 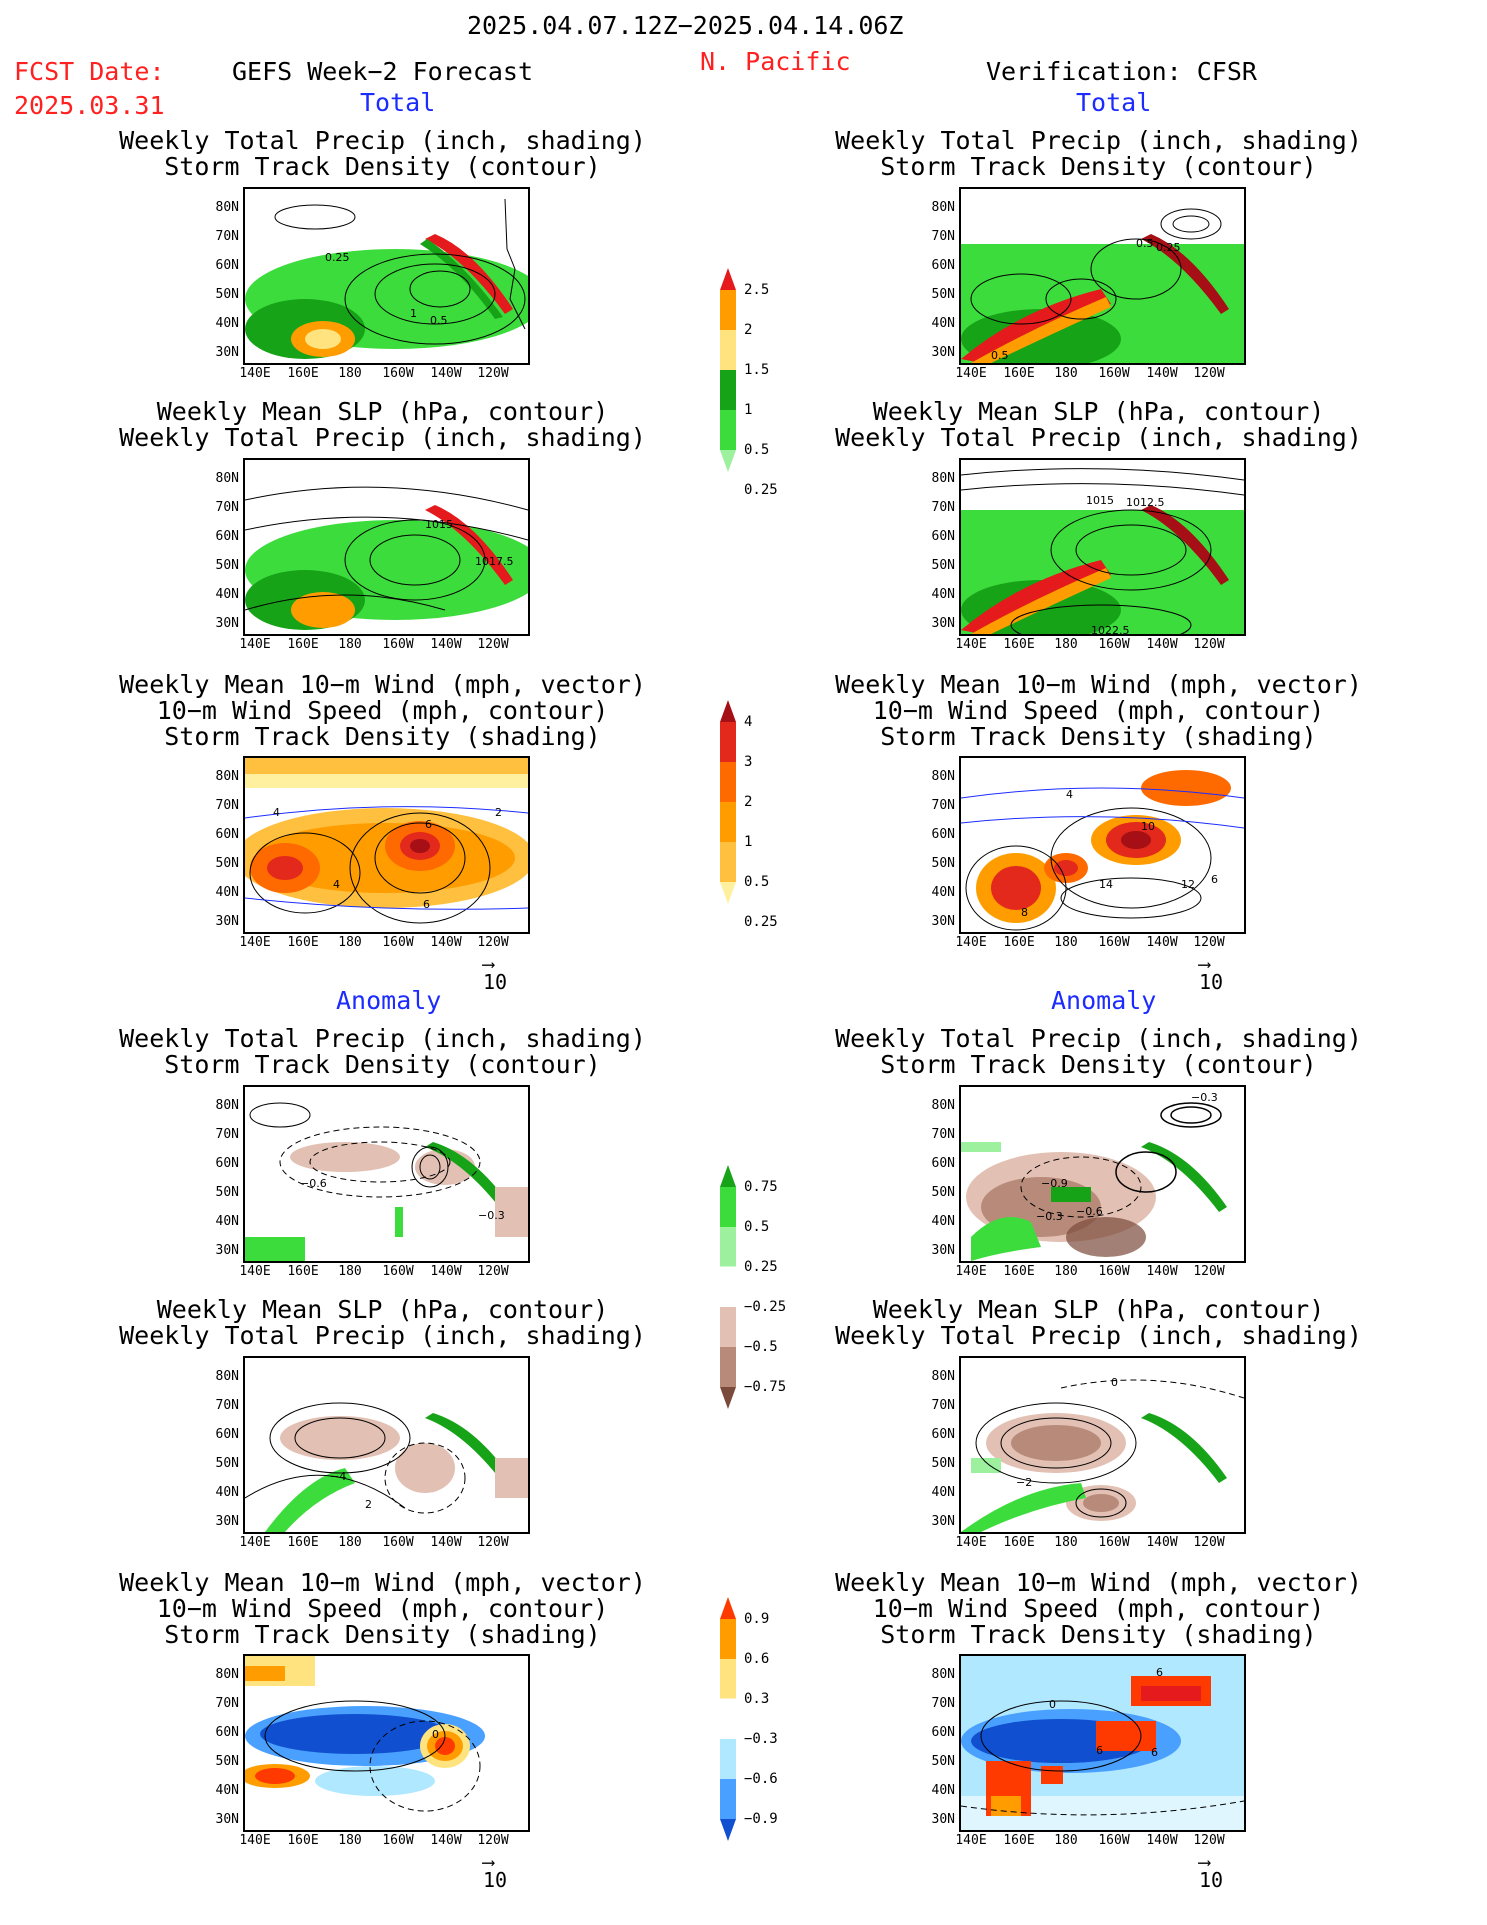 What do you see at coordinates (1188, 884) in the screenshot?
I see `contour-label: 12` at bounding box center [1188, 884].